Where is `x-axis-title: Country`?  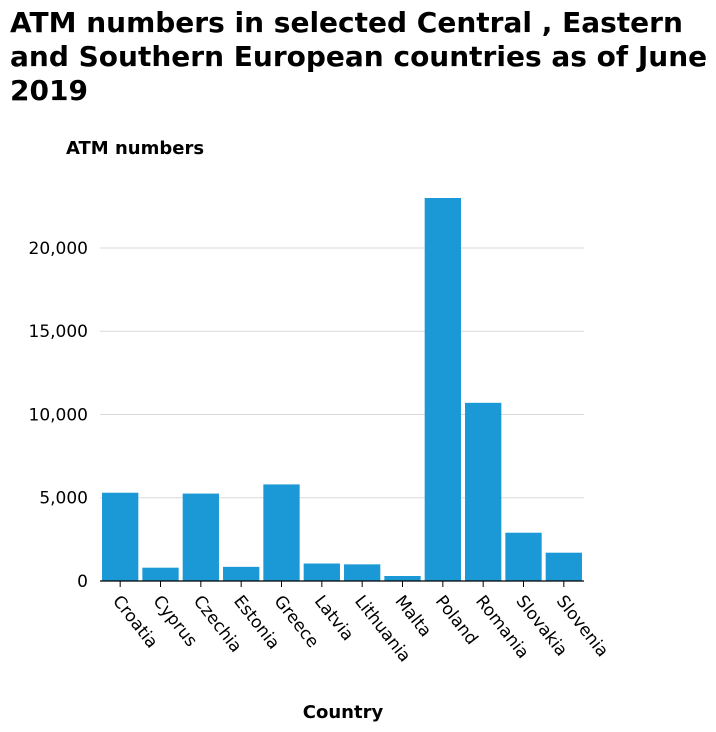
x-axis-title: Country is located at coordinates (343, 712).